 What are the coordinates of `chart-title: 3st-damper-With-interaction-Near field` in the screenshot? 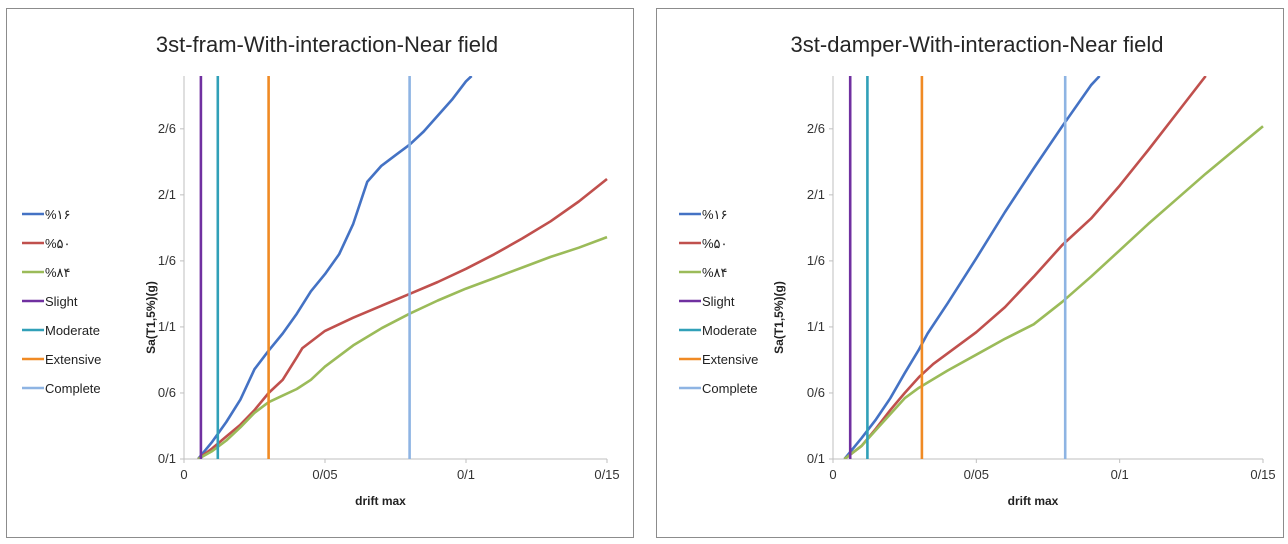 It's located at (977, 44).